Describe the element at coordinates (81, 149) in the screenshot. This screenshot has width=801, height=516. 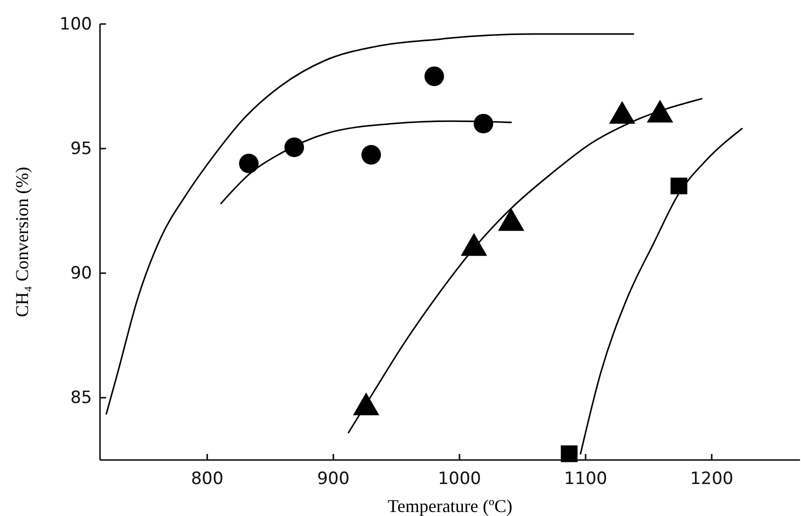
I see `y-tick-label: 95` at that location.